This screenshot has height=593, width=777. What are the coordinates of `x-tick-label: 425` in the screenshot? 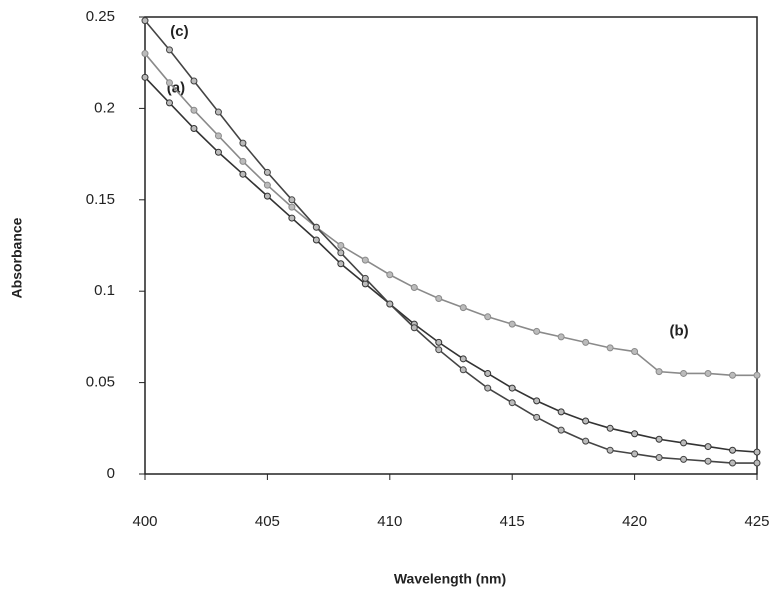 It's located at (756, 521).